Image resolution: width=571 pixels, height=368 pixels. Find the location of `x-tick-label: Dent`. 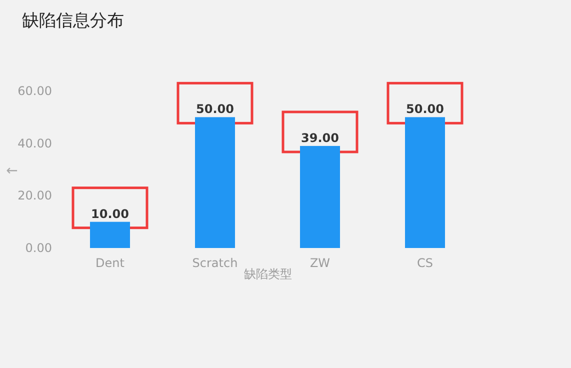

x-tick-label: Dent is located at coordinates (110, 263).